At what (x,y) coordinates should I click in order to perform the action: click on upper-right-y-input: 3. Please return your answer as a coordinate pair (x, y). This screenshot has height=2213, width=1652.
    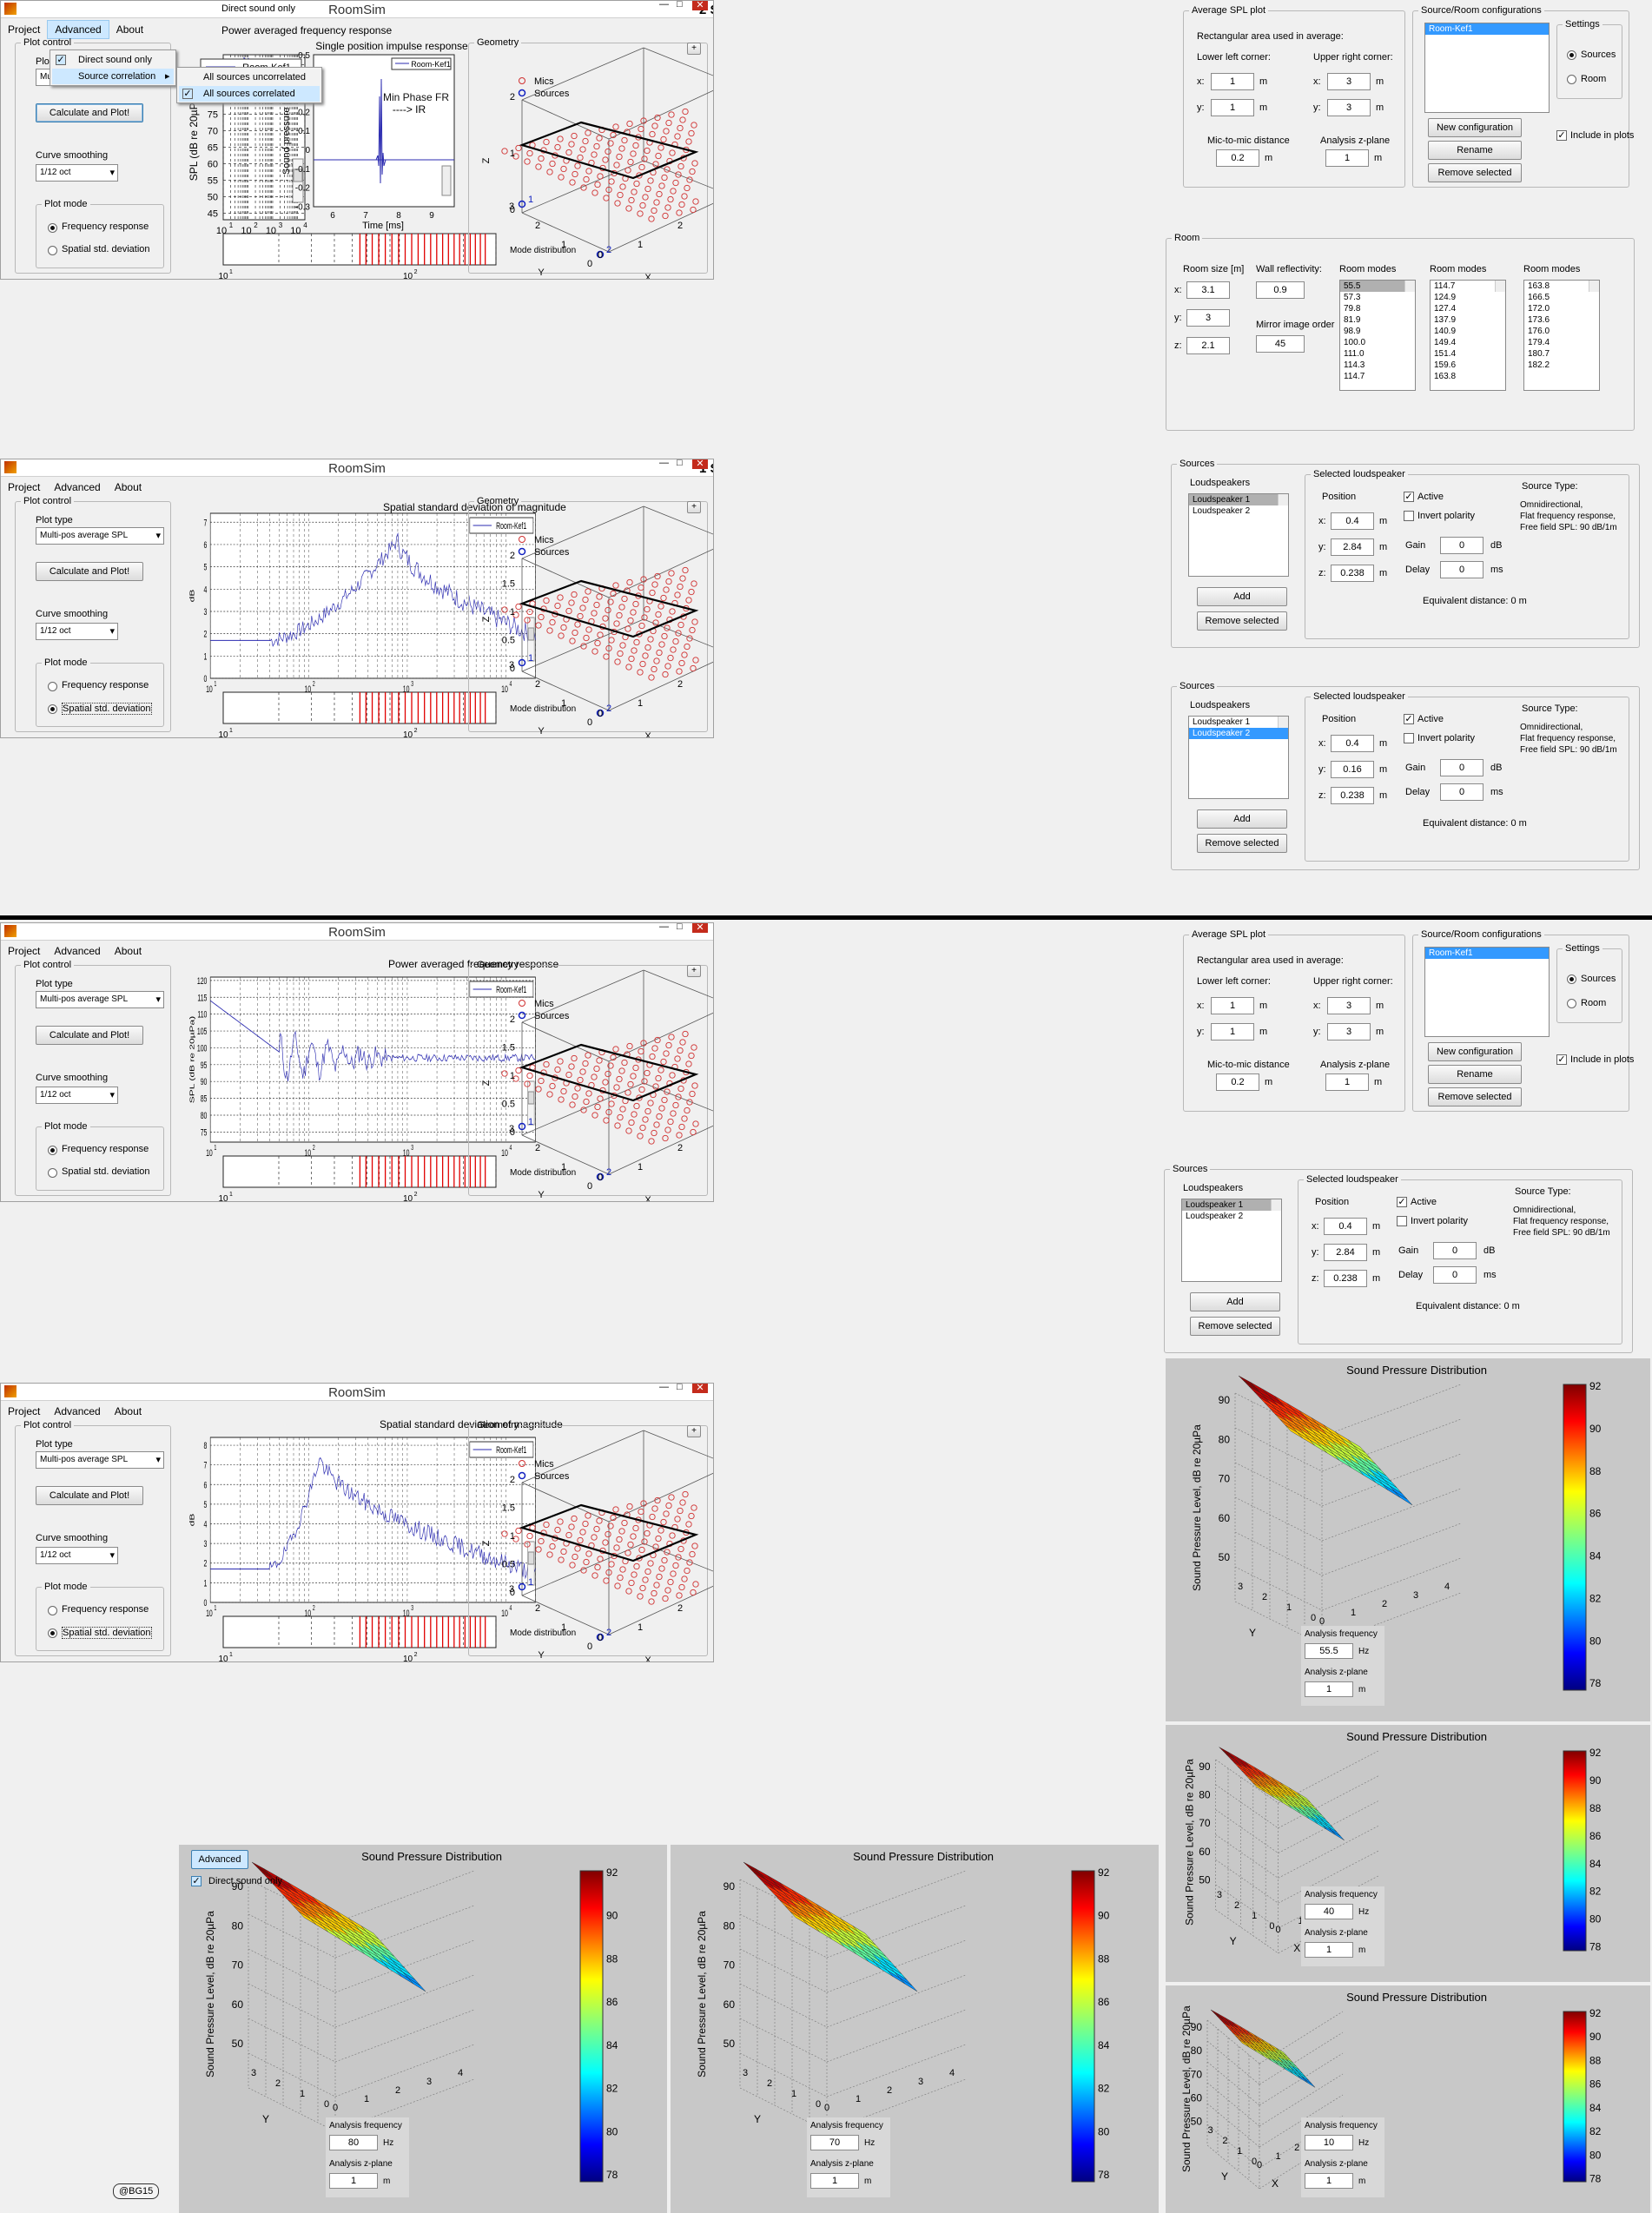
    Looking at the image, I should click on (1349, 1031).